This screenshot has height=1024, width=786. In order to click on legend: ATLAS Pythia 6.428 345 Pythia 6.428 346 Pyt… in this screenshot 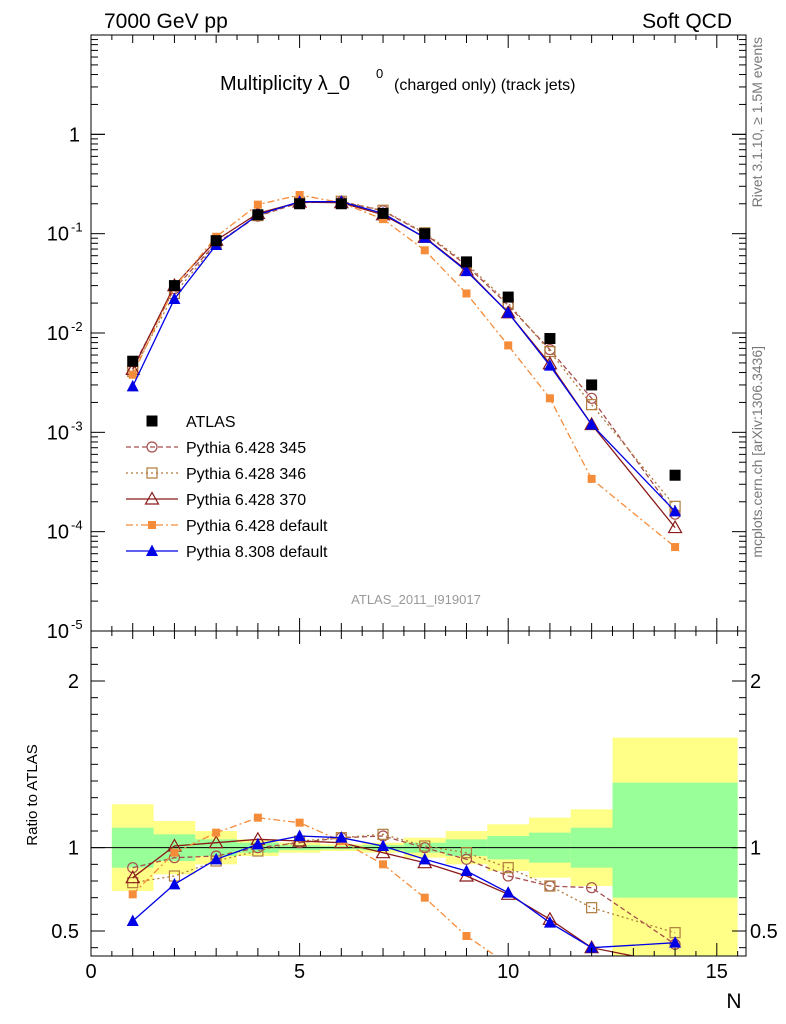, I will do `click(227, 487)`.